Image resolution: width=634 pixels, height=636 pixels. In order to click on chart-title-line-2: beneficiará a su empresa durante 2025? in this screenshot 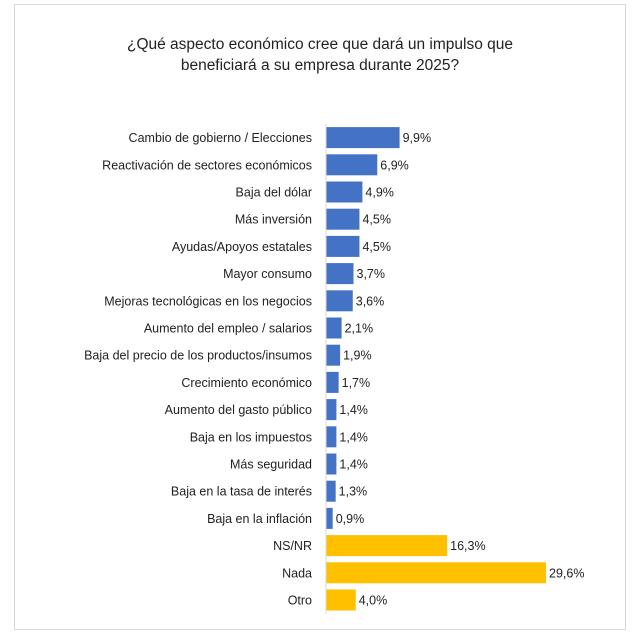, I will do `click(320, 65)`.